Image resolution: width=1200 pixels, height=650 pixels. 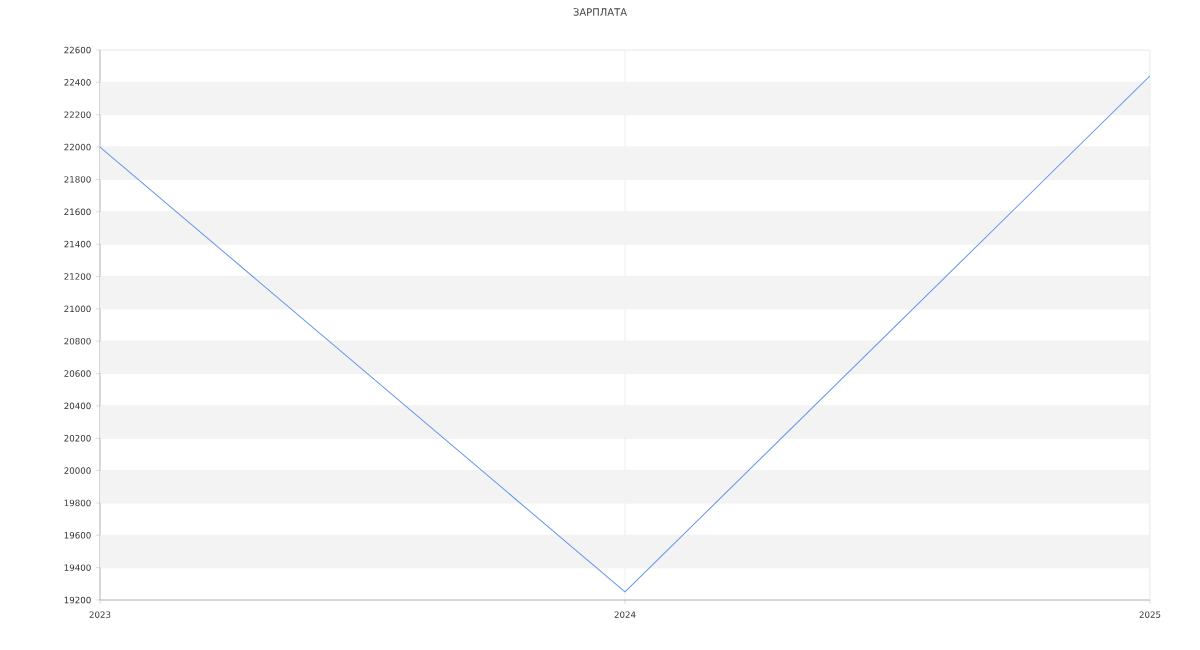 What do you see at coordinates (77, 244) in the screenshot?
I see `y-tick-label: 21400` at bounding box center [77, 244].